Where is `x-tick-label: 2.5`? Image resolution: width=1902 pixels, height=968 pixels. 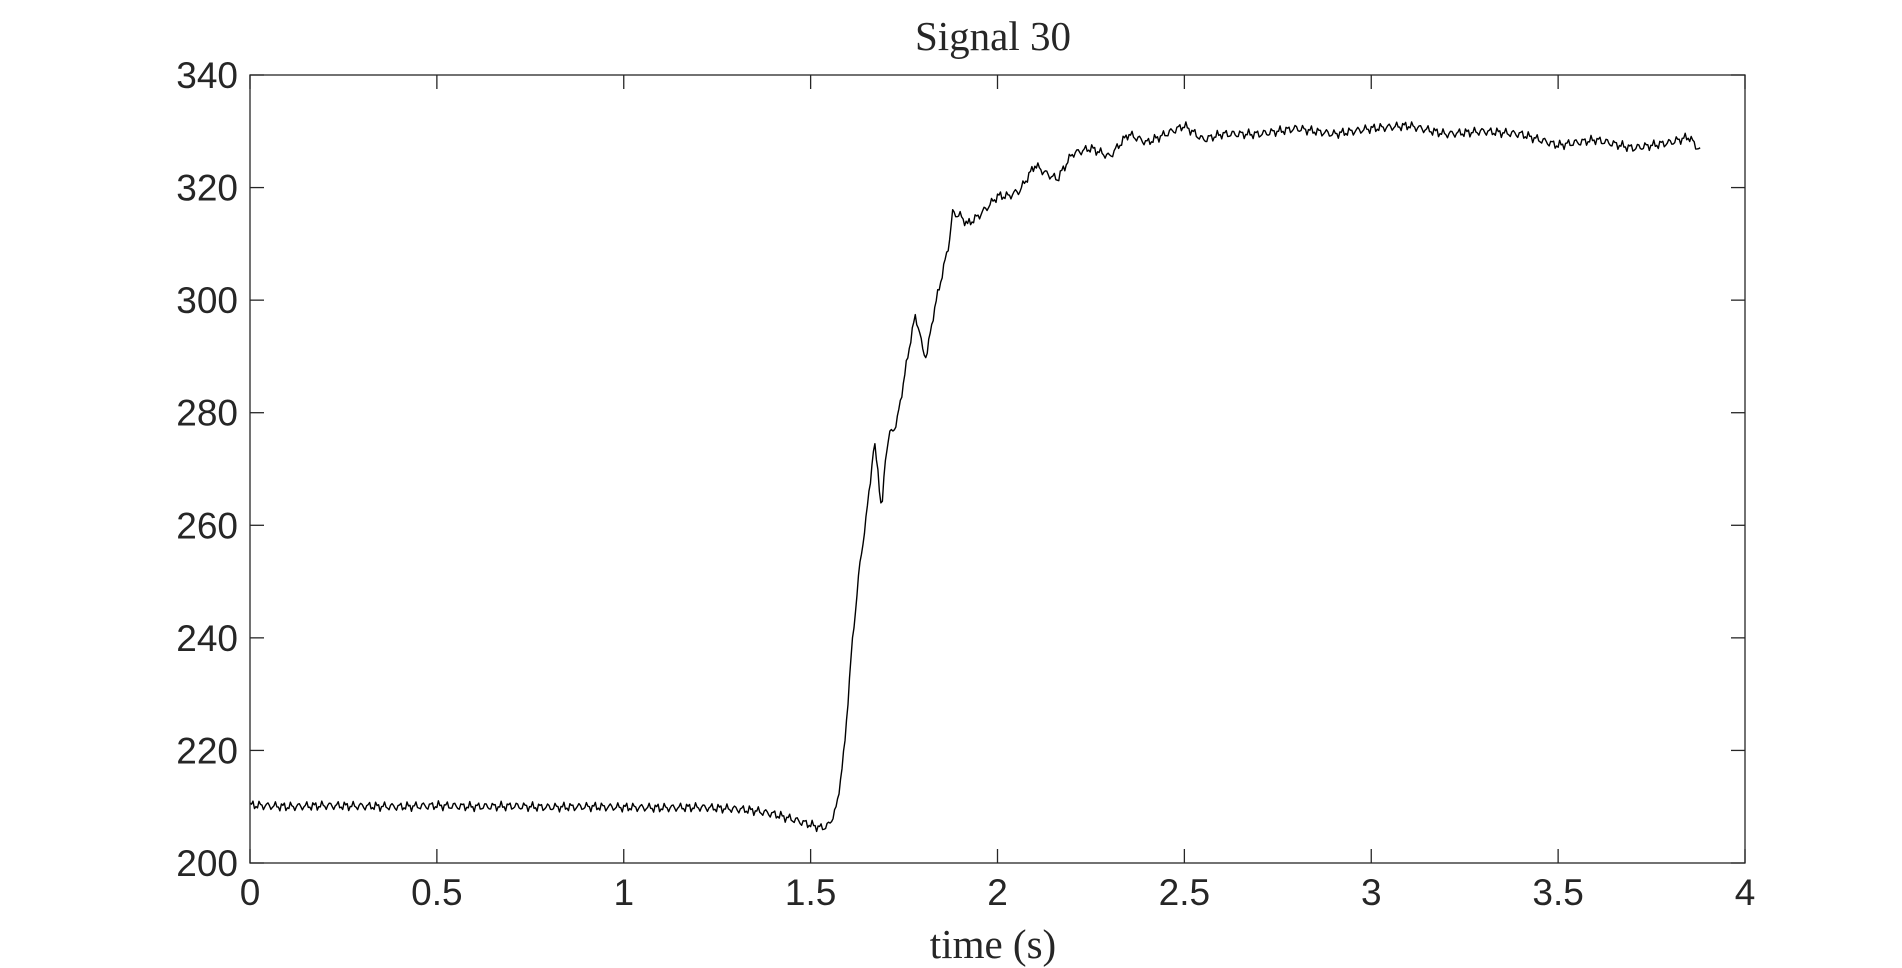 x-tick-label: 2.5 is located at coordinates (1184, 892).